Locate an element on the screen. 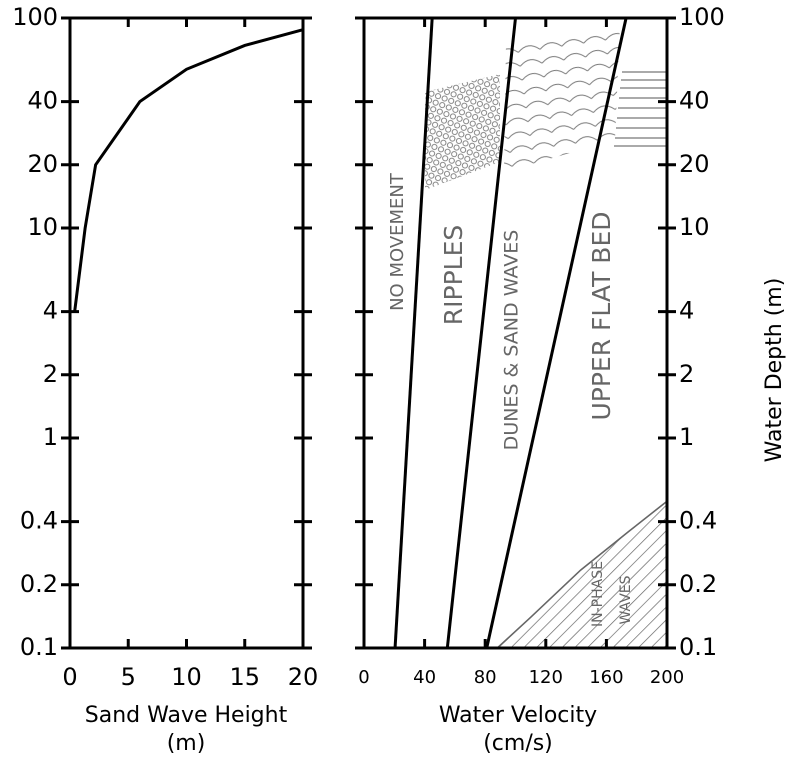 The image size is (789, 761). hatched-area is located at coordinates (582, 574).